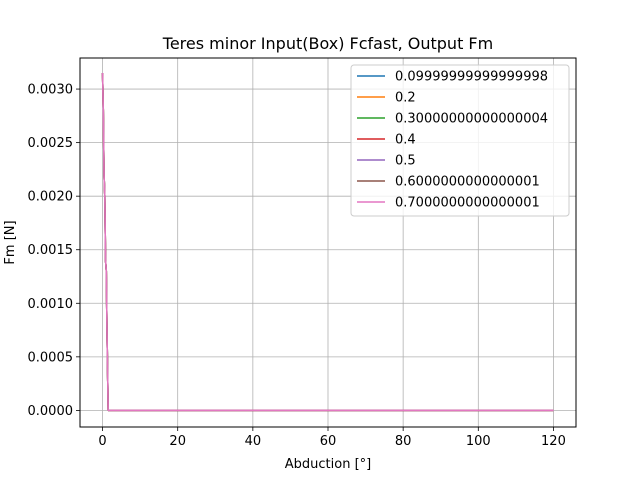  Describe the element at coordinates (471, 77) in the screenshot. I see `legend-label-1: 0.09999999999999998` at that location.